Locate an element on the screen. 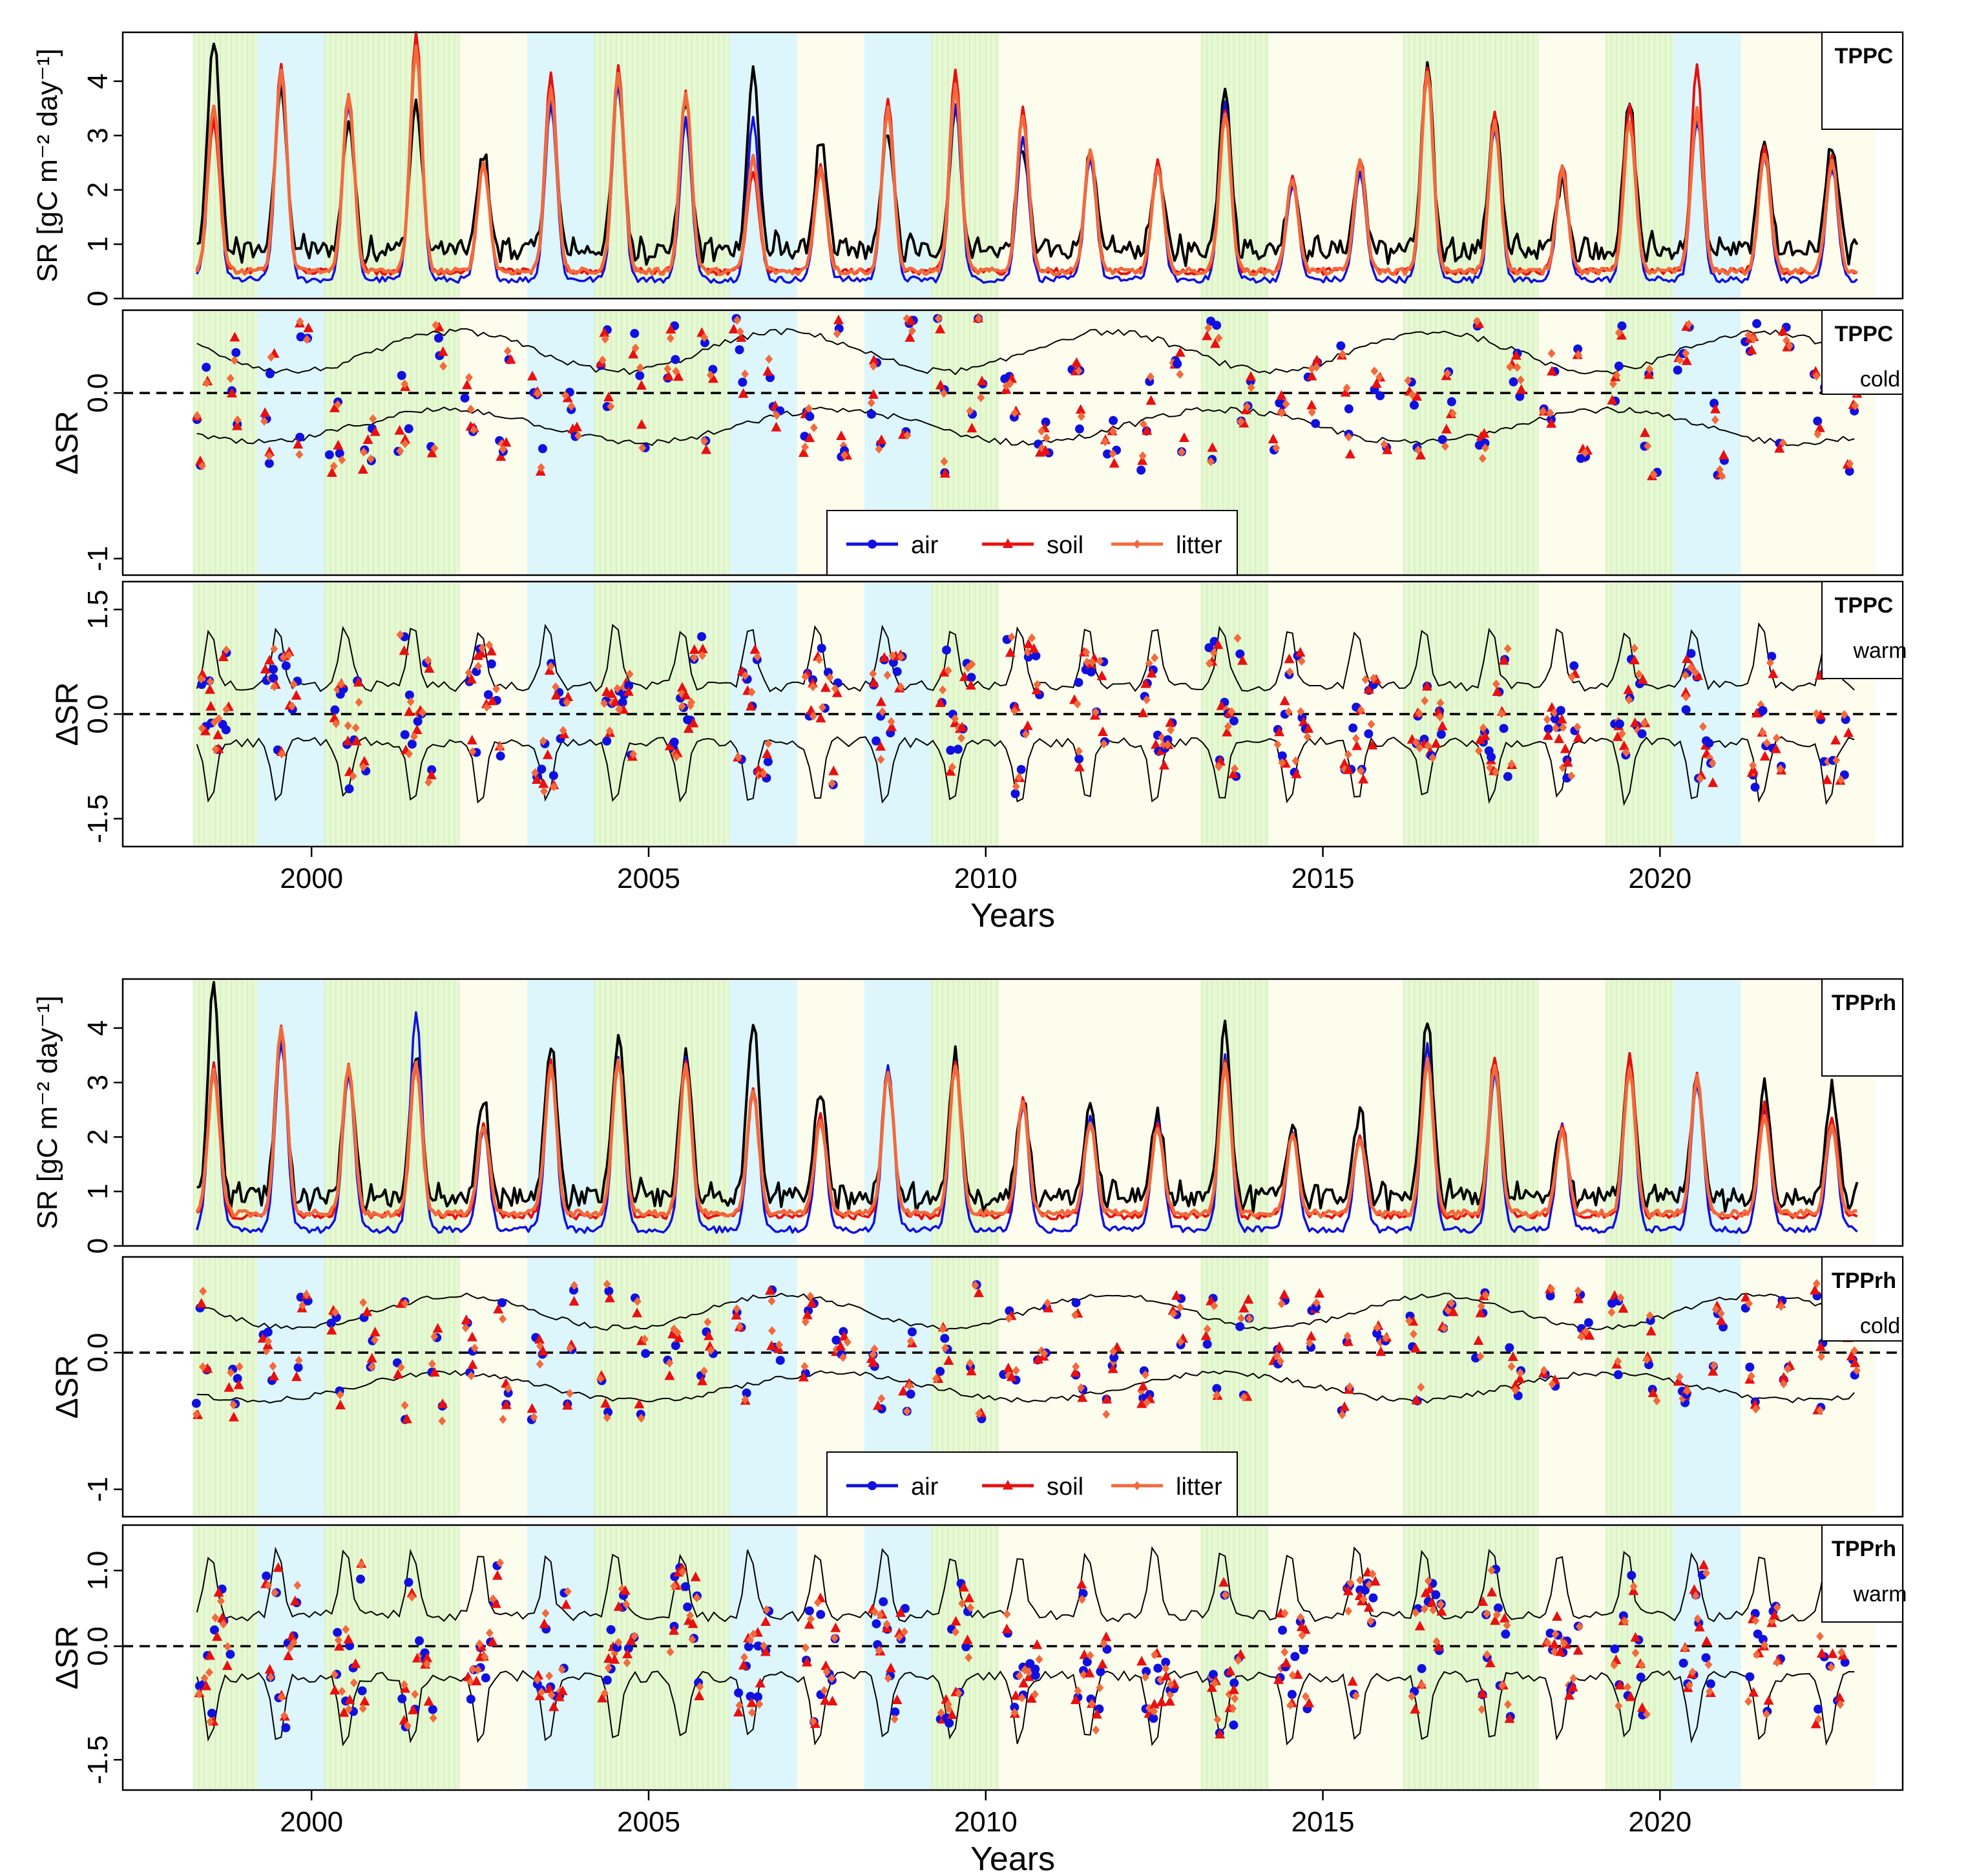 This screenshot has width=1966, height=1876. x-tick-label: 2010 is located at coordinates (986, 1822).